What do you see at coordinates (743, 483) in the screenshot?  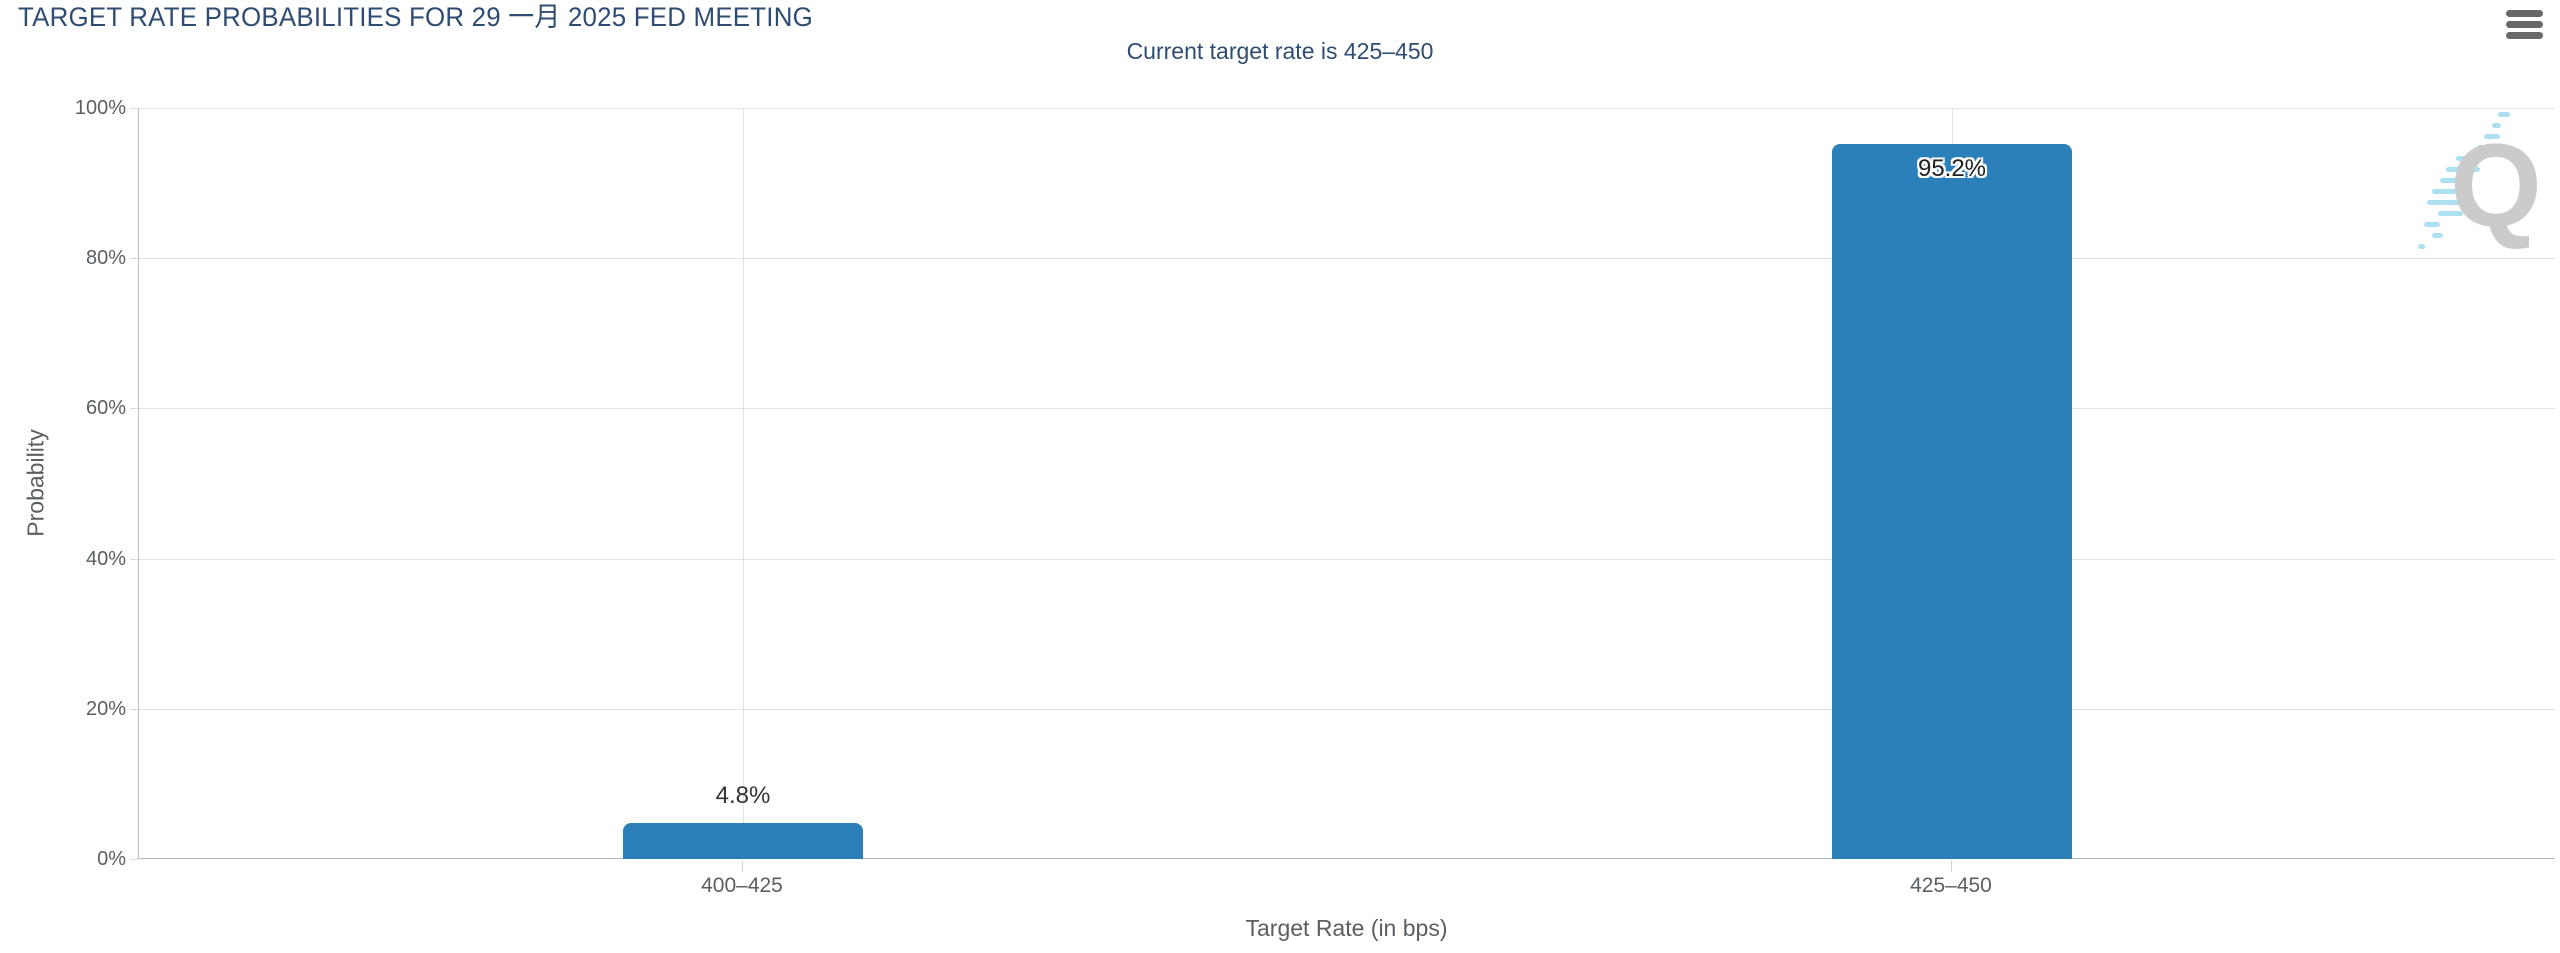 I see `x-gridline` at bounding box center [743, 483].